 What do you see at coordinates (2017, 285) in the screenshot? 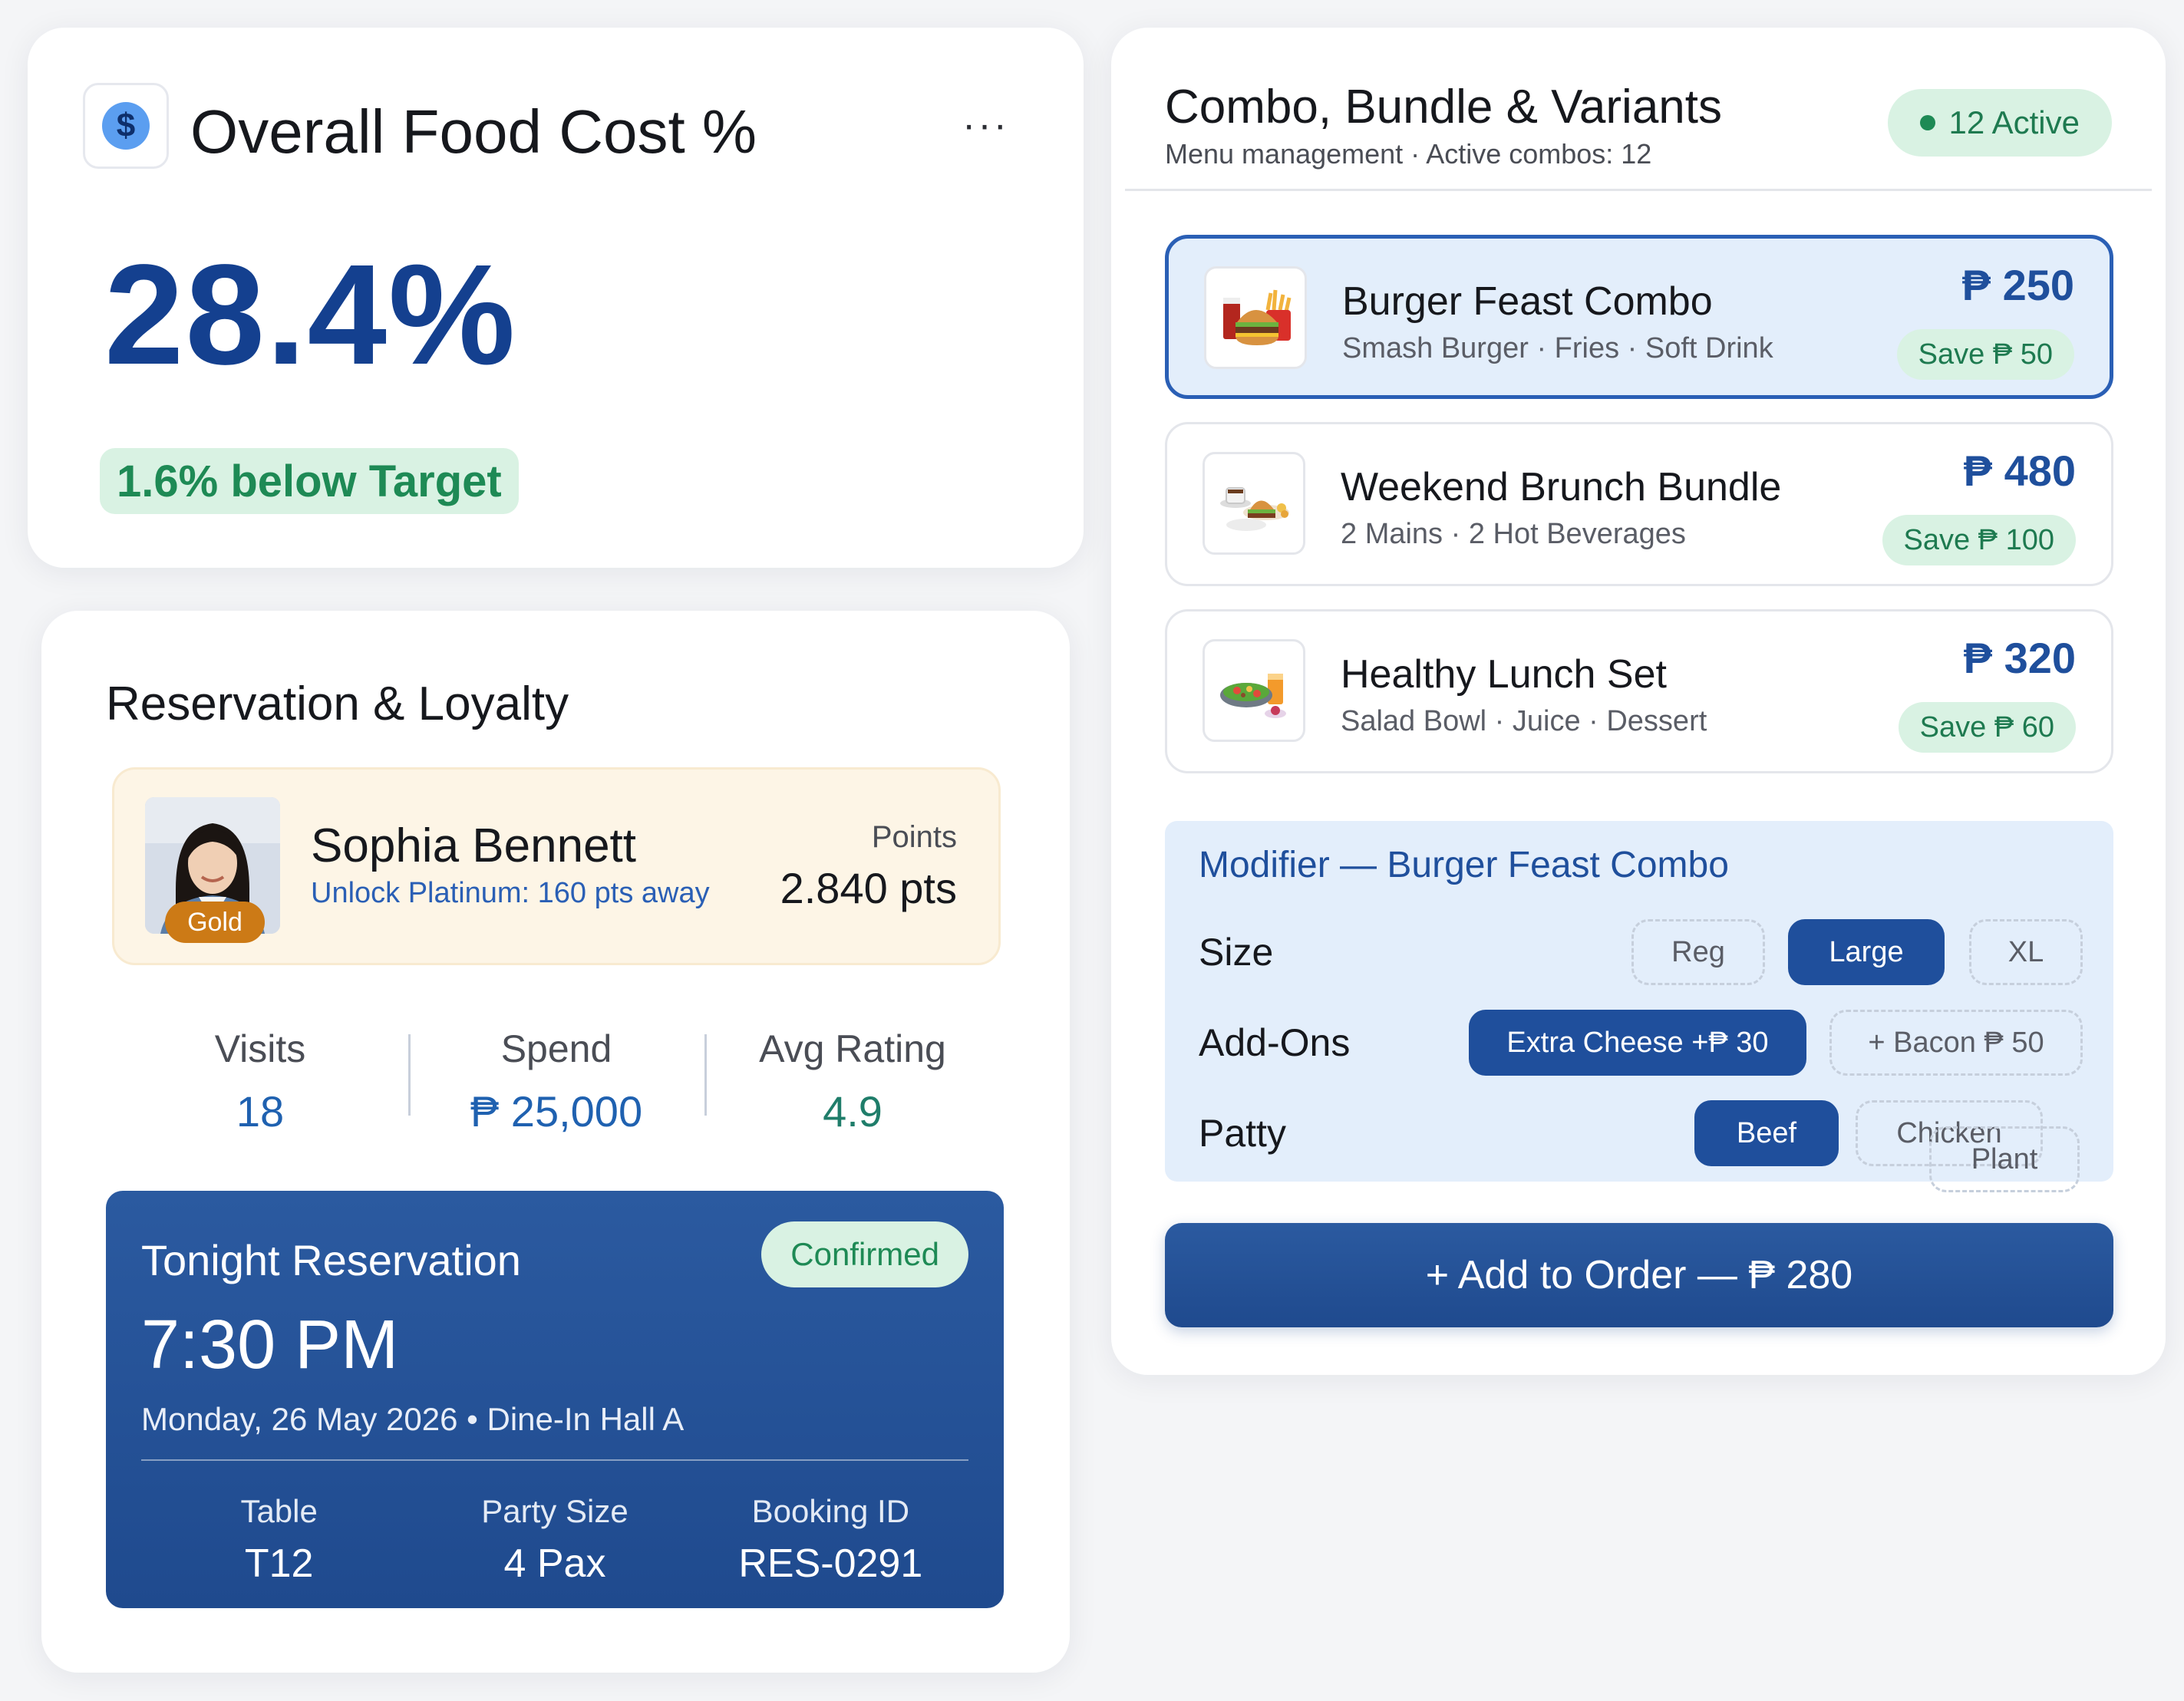
I see `combo-price: ₱ 250` at bounding box center [2017, 285].